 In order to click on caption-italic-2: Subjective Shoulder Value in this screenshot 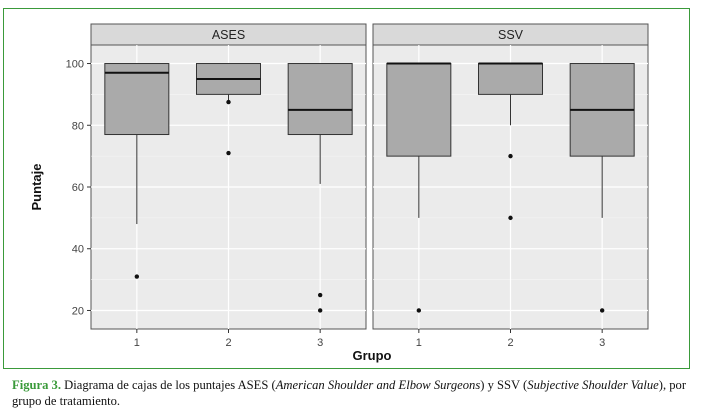, I will do `click(593, 385)`.